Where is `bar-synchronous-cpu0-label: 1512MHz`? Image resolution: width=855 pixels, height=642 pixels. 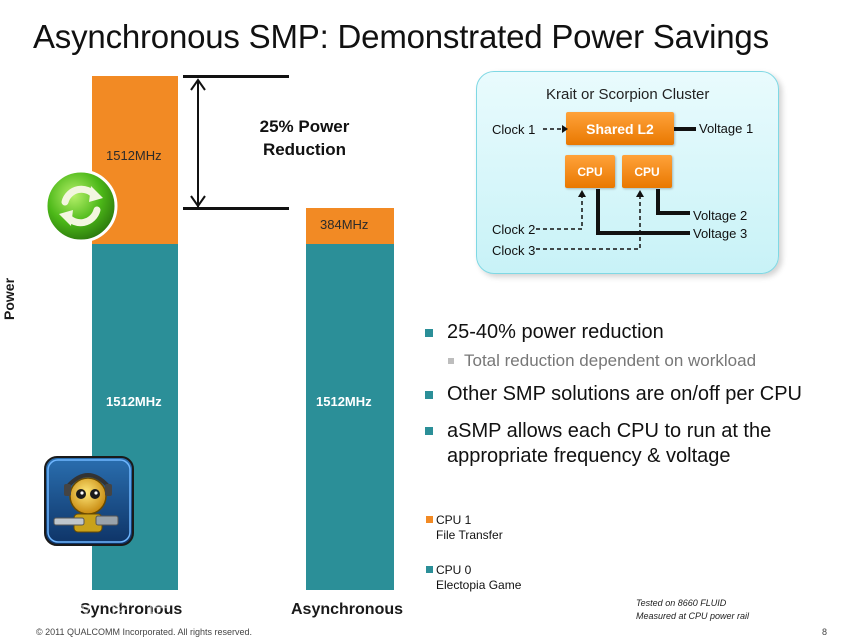 bar-synchronous-cpu0-label: 1512MHz is located at coordinates (134, 401).